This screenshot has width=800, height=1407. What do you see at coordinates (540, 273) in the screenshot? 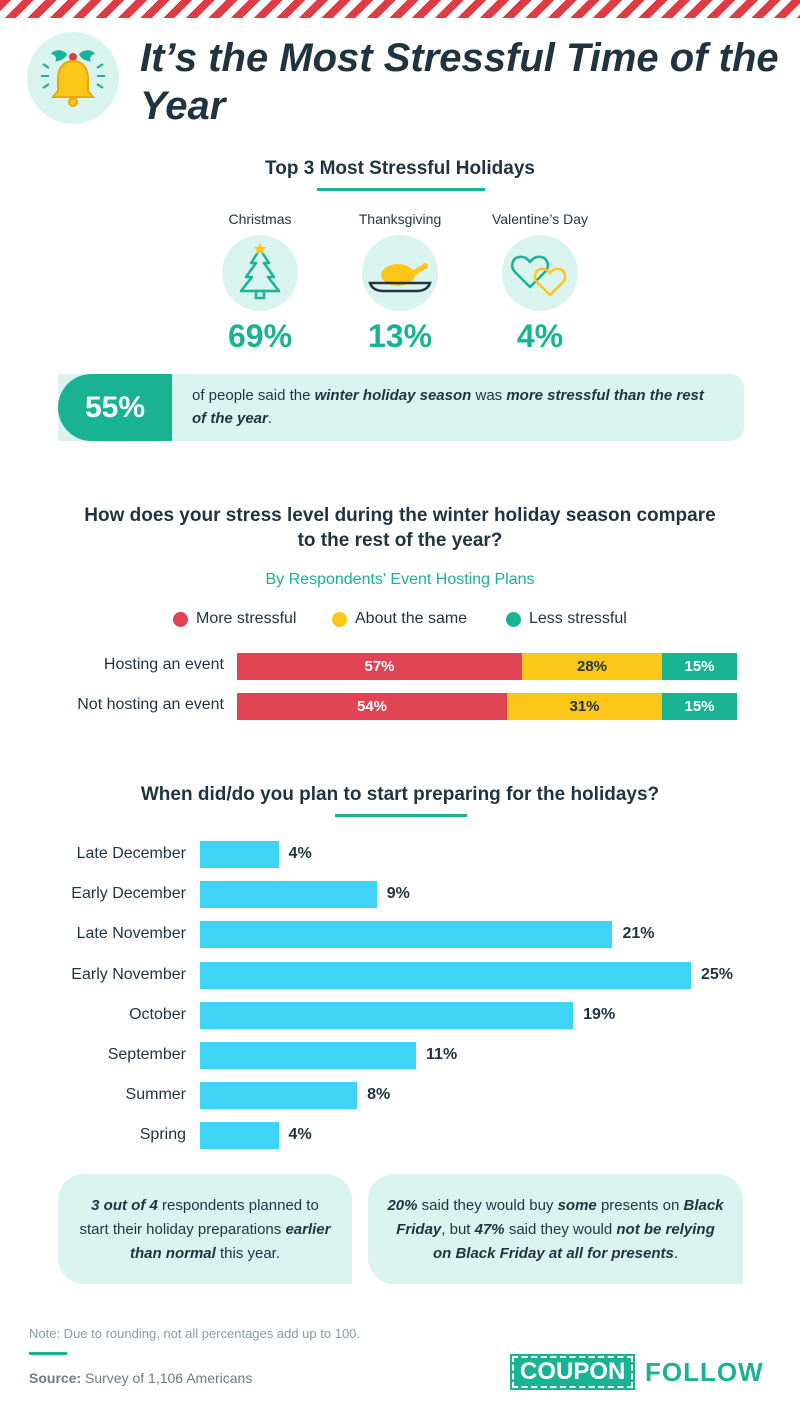
I see `two-hearts-icon` at bounding box center [540, 273].